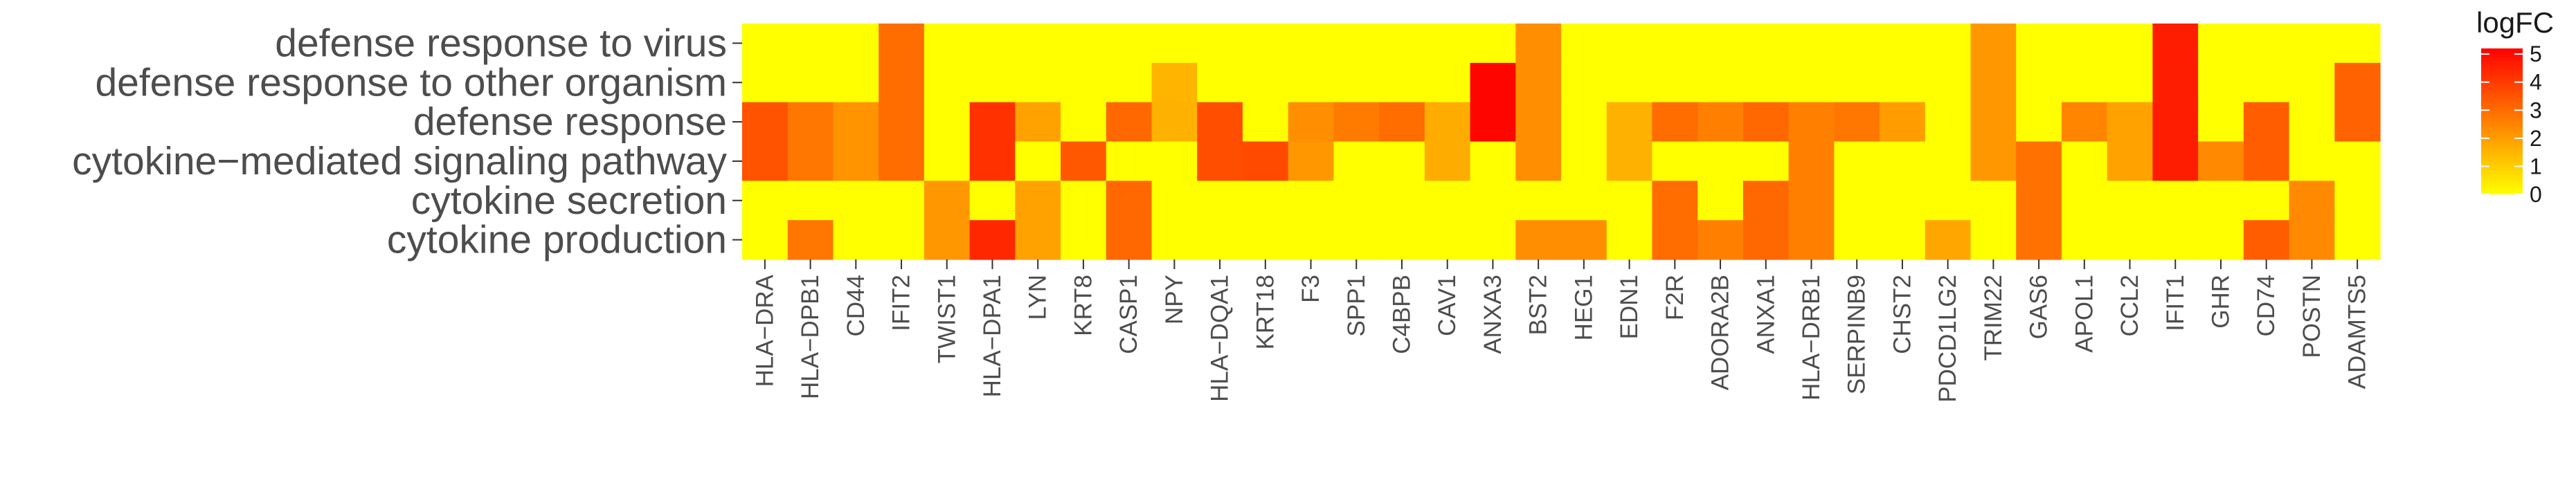  What do you see at coordinates (501, 43) in the screenshot?
I see `row-label: defense response to virus` at bounding box center [501, 43].